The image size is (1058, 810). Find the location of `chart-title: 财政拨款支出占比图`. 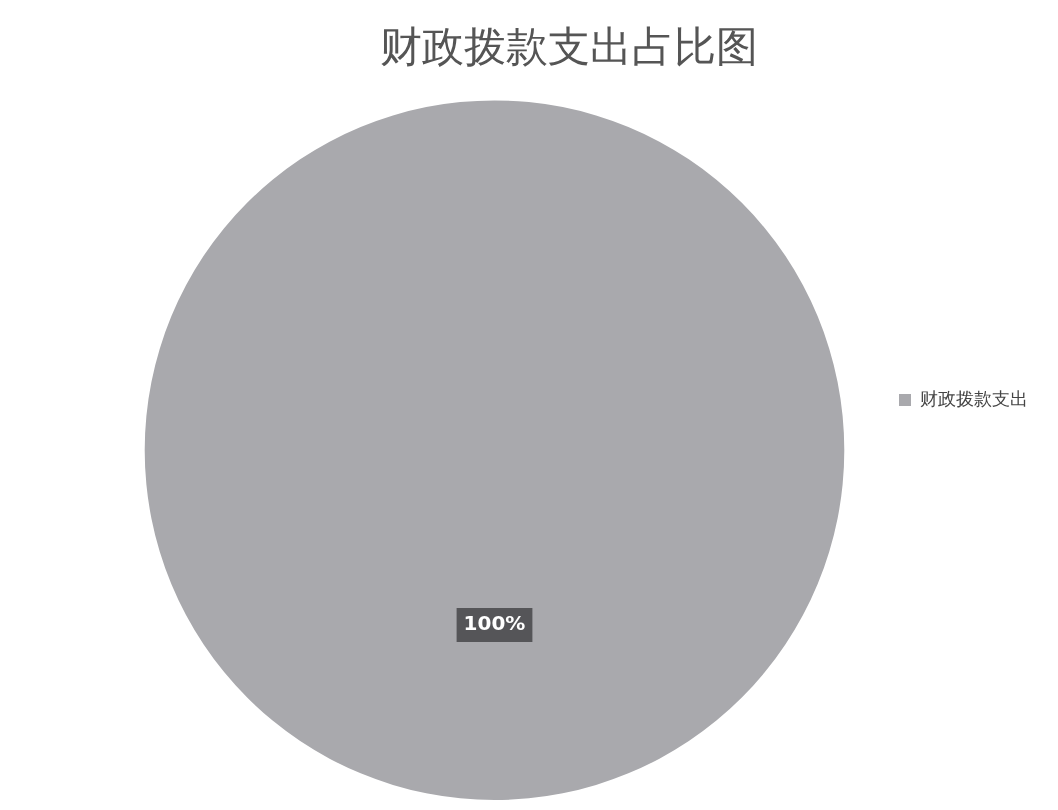

chart-title: 财政拨款支出占比图 is located at coordinates (569, 47).